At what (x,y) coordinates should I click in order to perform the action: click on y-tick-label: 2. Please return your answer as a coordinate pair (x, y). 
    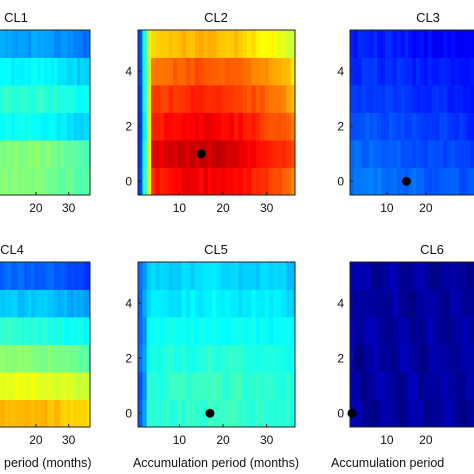
    Looking at the image, I should click on (128, 126).